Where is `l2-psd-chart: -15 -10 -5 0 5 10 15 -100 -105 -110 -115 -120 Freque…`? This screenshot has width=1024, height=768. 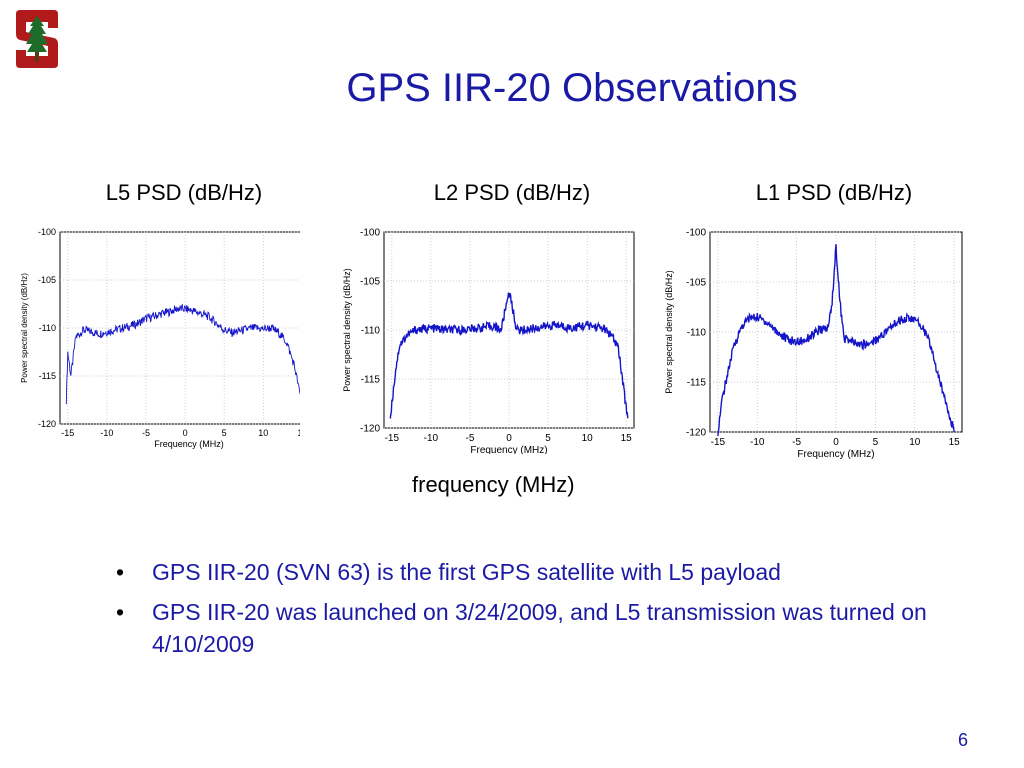
l2-psd-chart: -15 -10 -5 0 5 10 15 -100 -105 -110 -115 -120 Freque… is located at coordinates (488, 340).